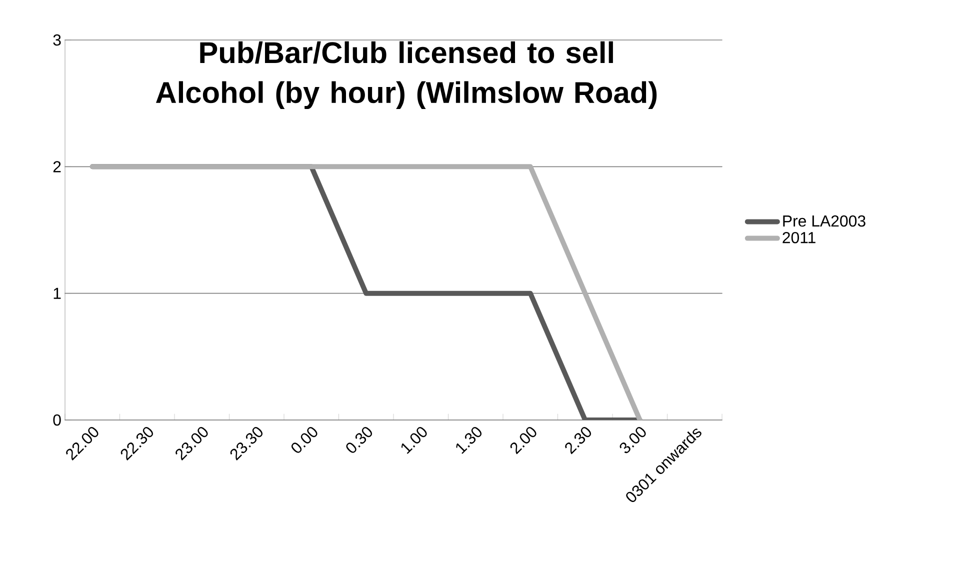 Image resolution: width=959 pixels, height=581 pixels. I want to click on legend-label: 2011, so click(799, 238).